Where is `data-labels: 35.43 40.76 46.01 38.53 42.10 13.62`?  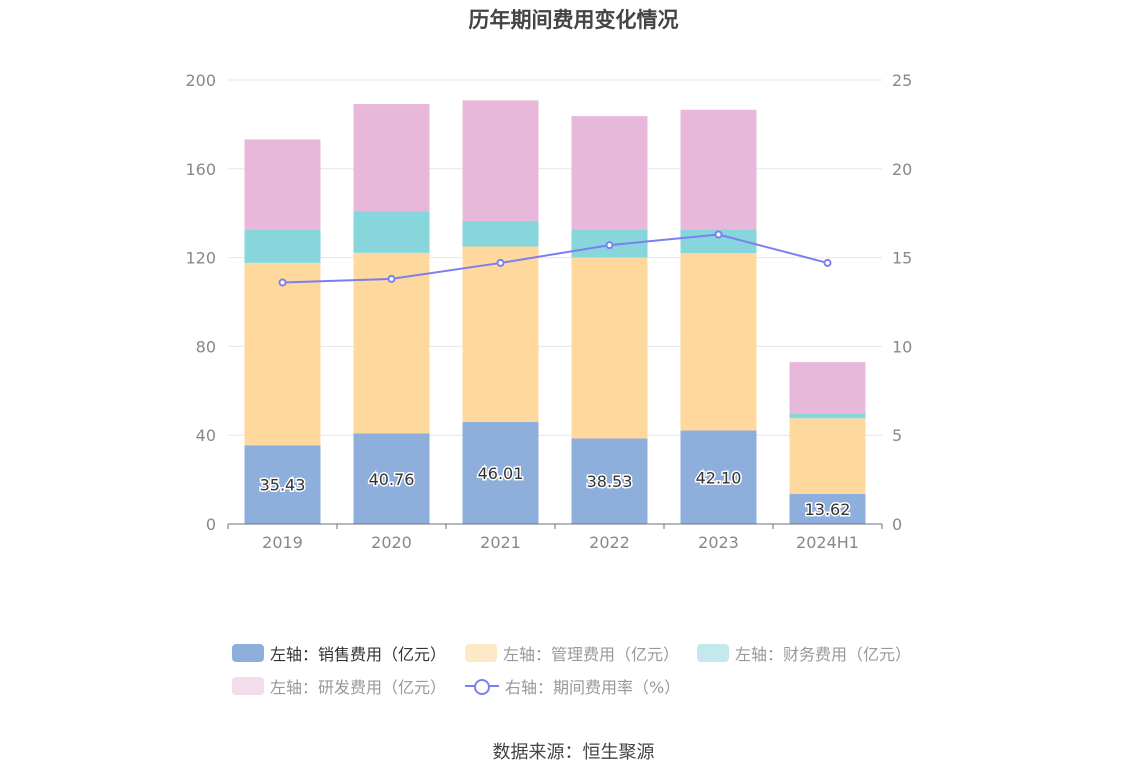
data-labels: 35.43 40.76 46.01 38.53 42.10 13.62 is located at coordinates (555, 491).